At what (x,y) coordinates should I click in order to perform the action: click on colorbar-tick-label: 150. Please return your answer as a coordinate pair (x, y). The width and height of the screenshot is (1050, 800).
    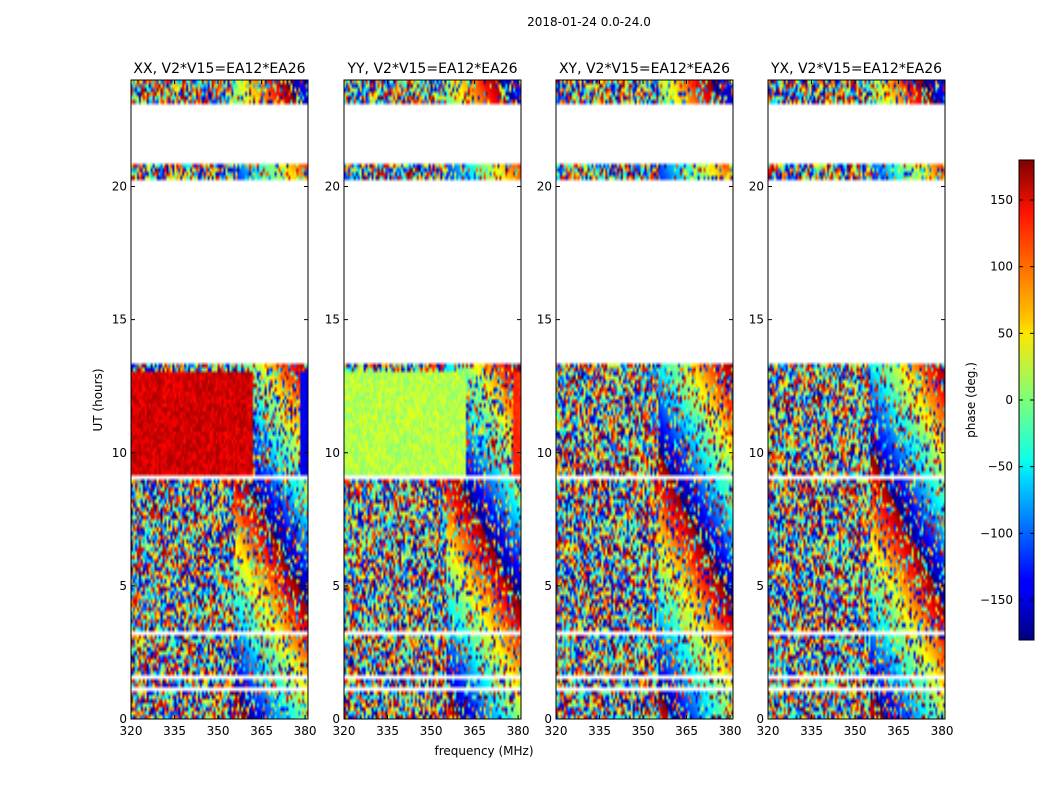
    Looking at the image, I should click on (1001, 200).